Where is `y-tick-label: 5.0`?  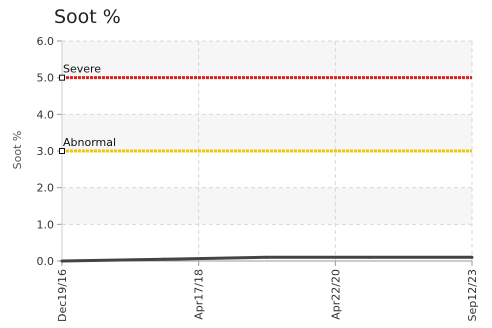
y-tick-label: 5.0 is located at coordinates (46, 78).